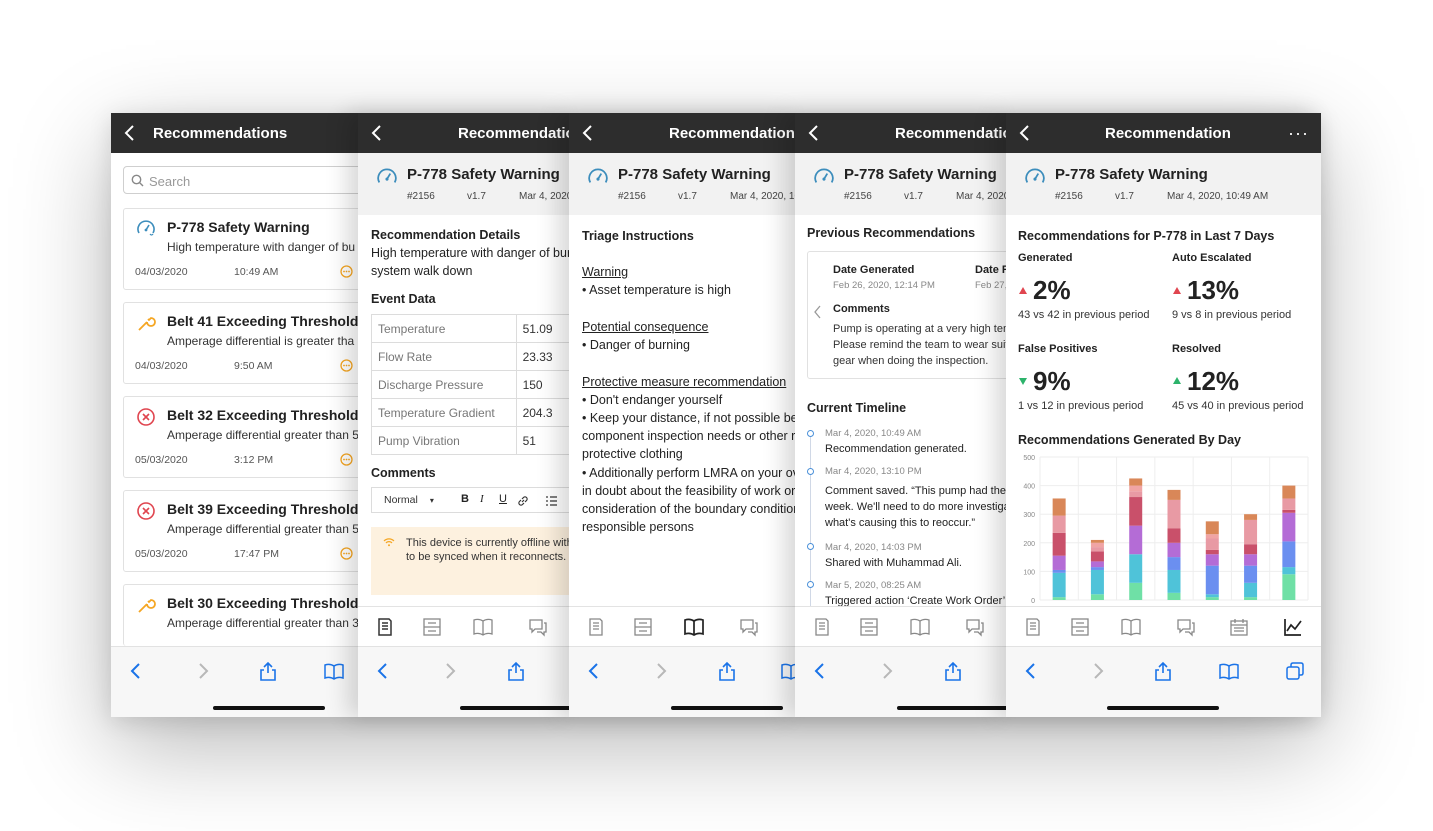 The height and width of the screenshot is (831, 1433). Describe the element at coordinates (523, 501) in the screenshot. I see `link-icon` at that location.